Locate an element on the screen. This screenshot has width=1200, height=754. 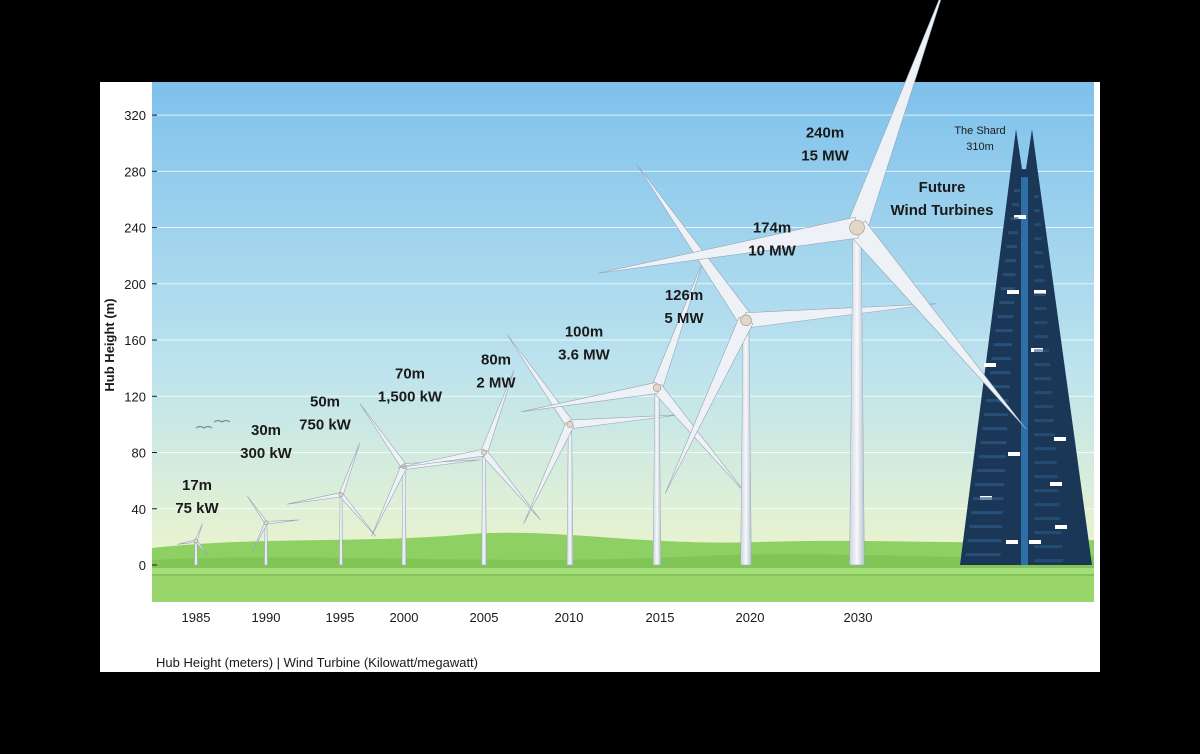
y-axis: 0 40 80 120 160 200 240 280 320 is located at coordinates (140, 340).